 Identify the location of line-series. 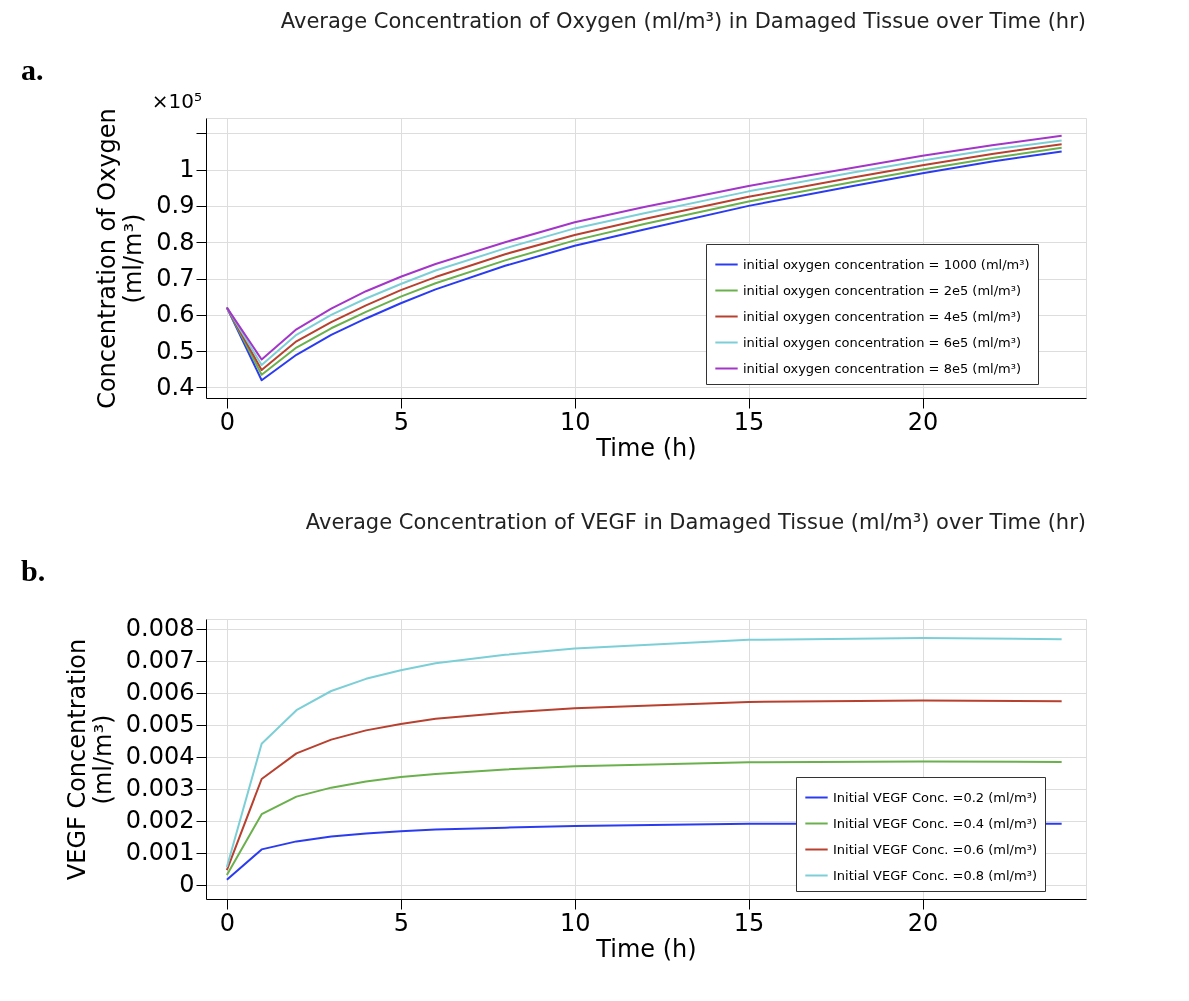
(644, 785).